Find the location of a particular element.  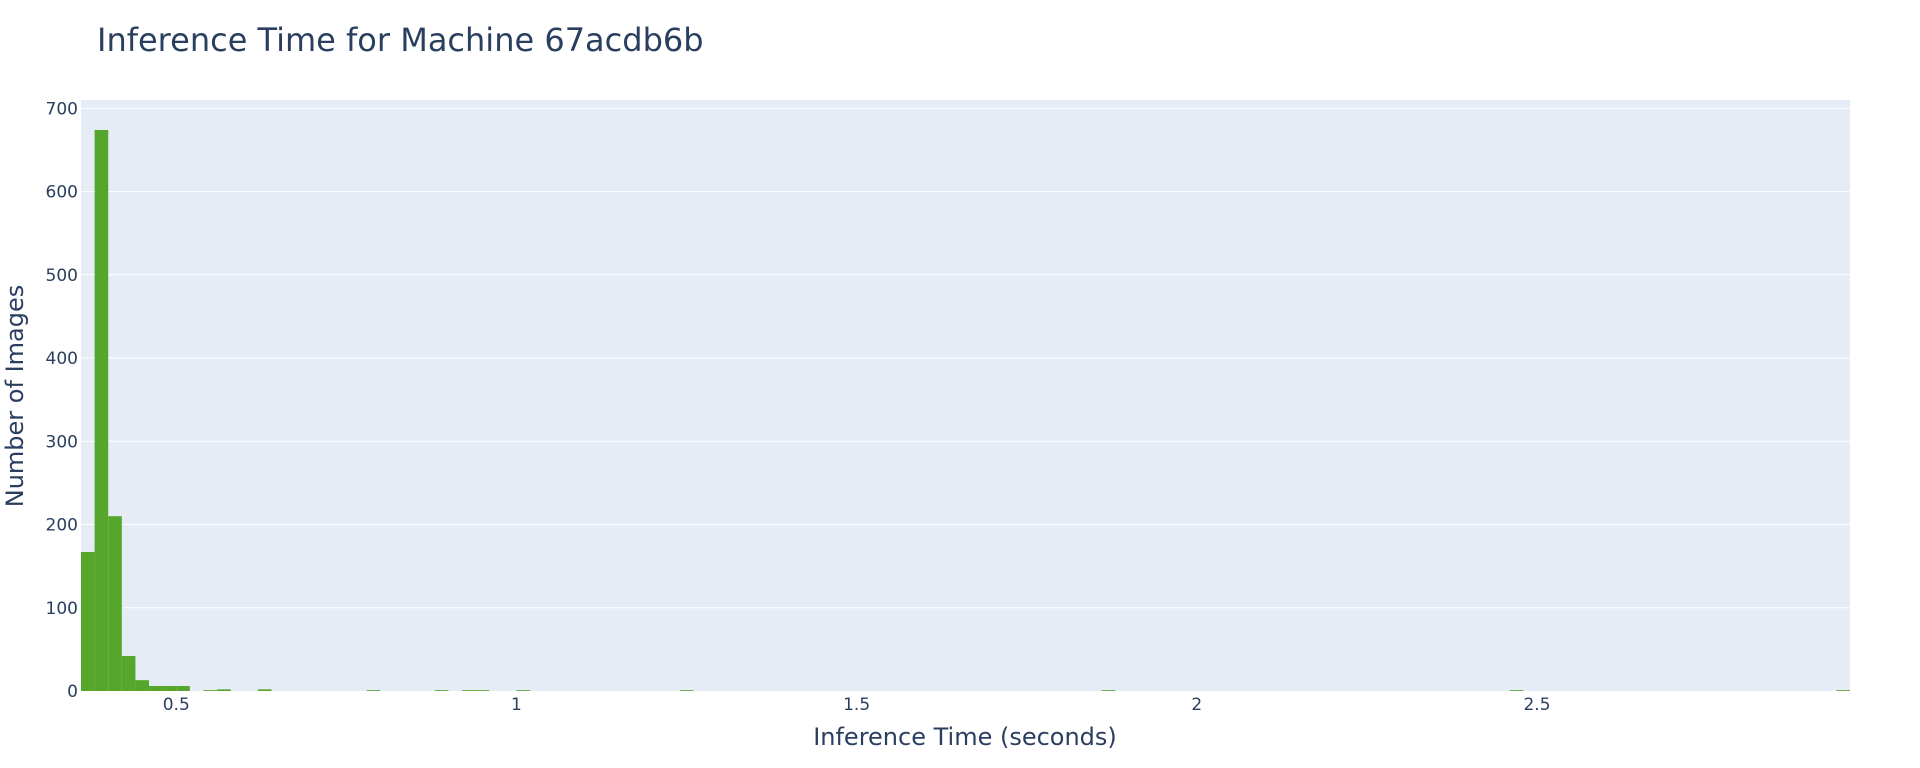

y-tick-label: 0 is located at coordinates (72, 692).